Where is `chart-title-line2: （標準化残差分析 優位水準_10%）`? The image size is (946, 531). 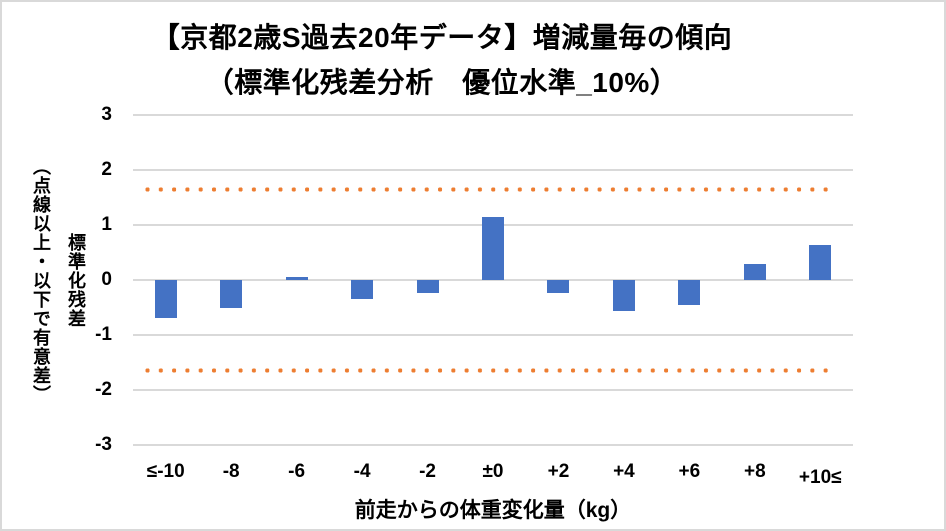 chart-title-line2: （標準化残差分析 優位水準_10%） is located at coordinates (442, 82).